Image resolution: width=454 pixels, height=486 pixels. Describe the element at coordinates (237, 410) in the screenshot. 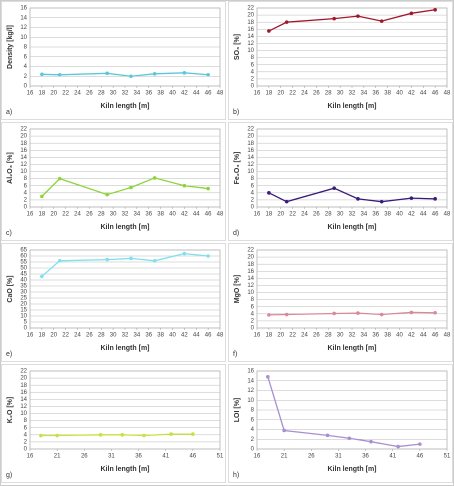

I see `y-axis-label: LOI [%]` at that location.